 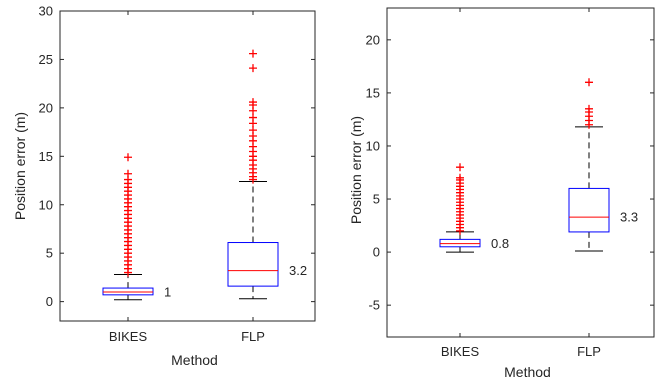 I want to click on y-tick-label: 30, so click(x=46, y=11).